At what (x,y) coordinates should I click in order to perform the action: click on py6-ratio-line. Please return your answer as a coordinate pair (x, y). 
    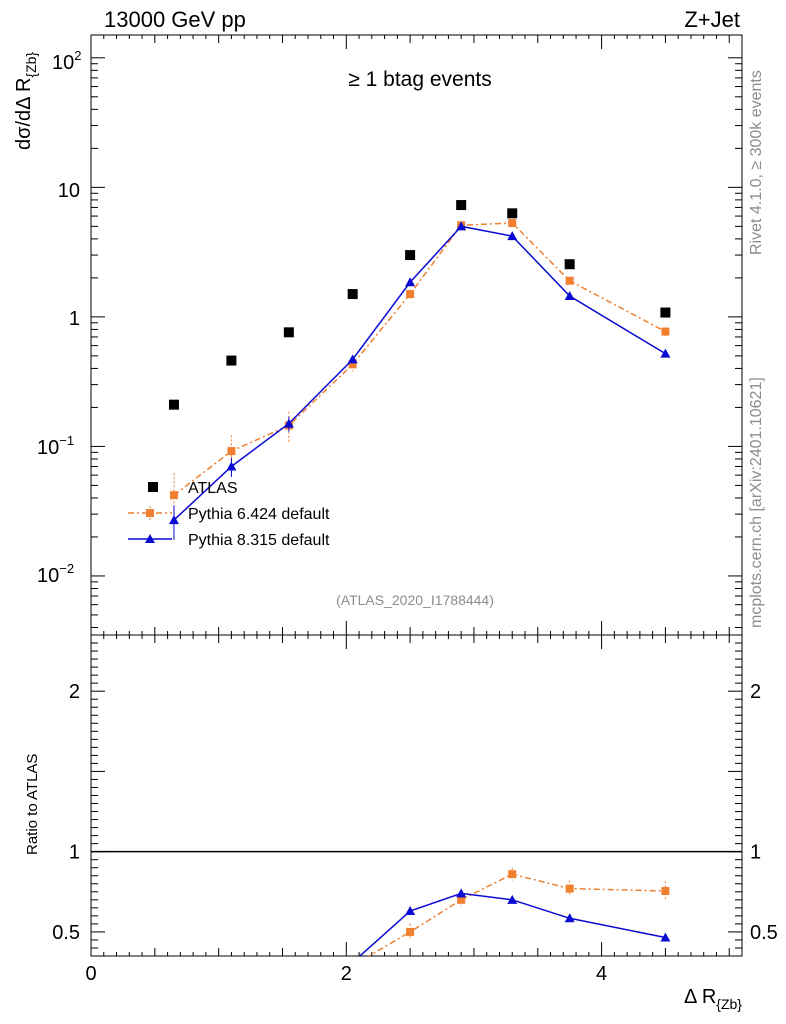
    Looking at the image, I should click on (516, 914).